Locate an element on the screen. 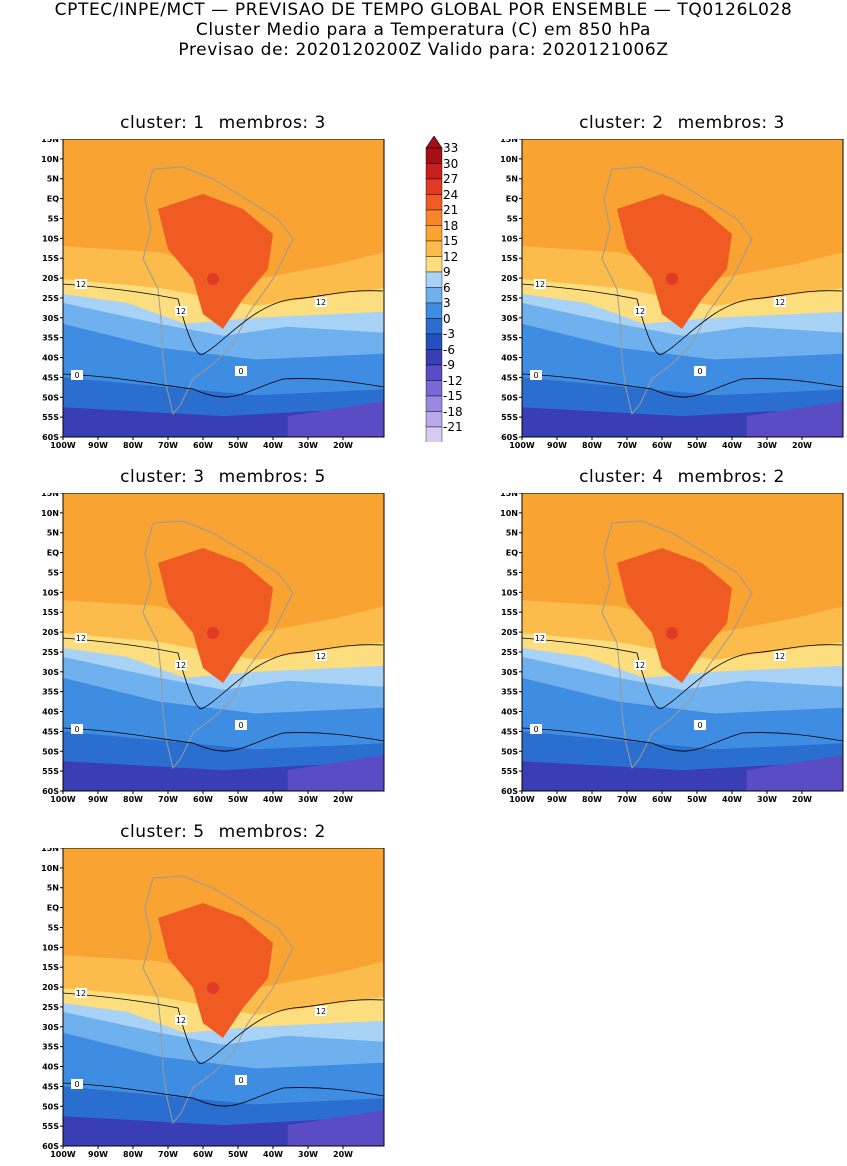 The image size is (847, 1166). colorbar-label: 33 is located at coordinates (451, 148).